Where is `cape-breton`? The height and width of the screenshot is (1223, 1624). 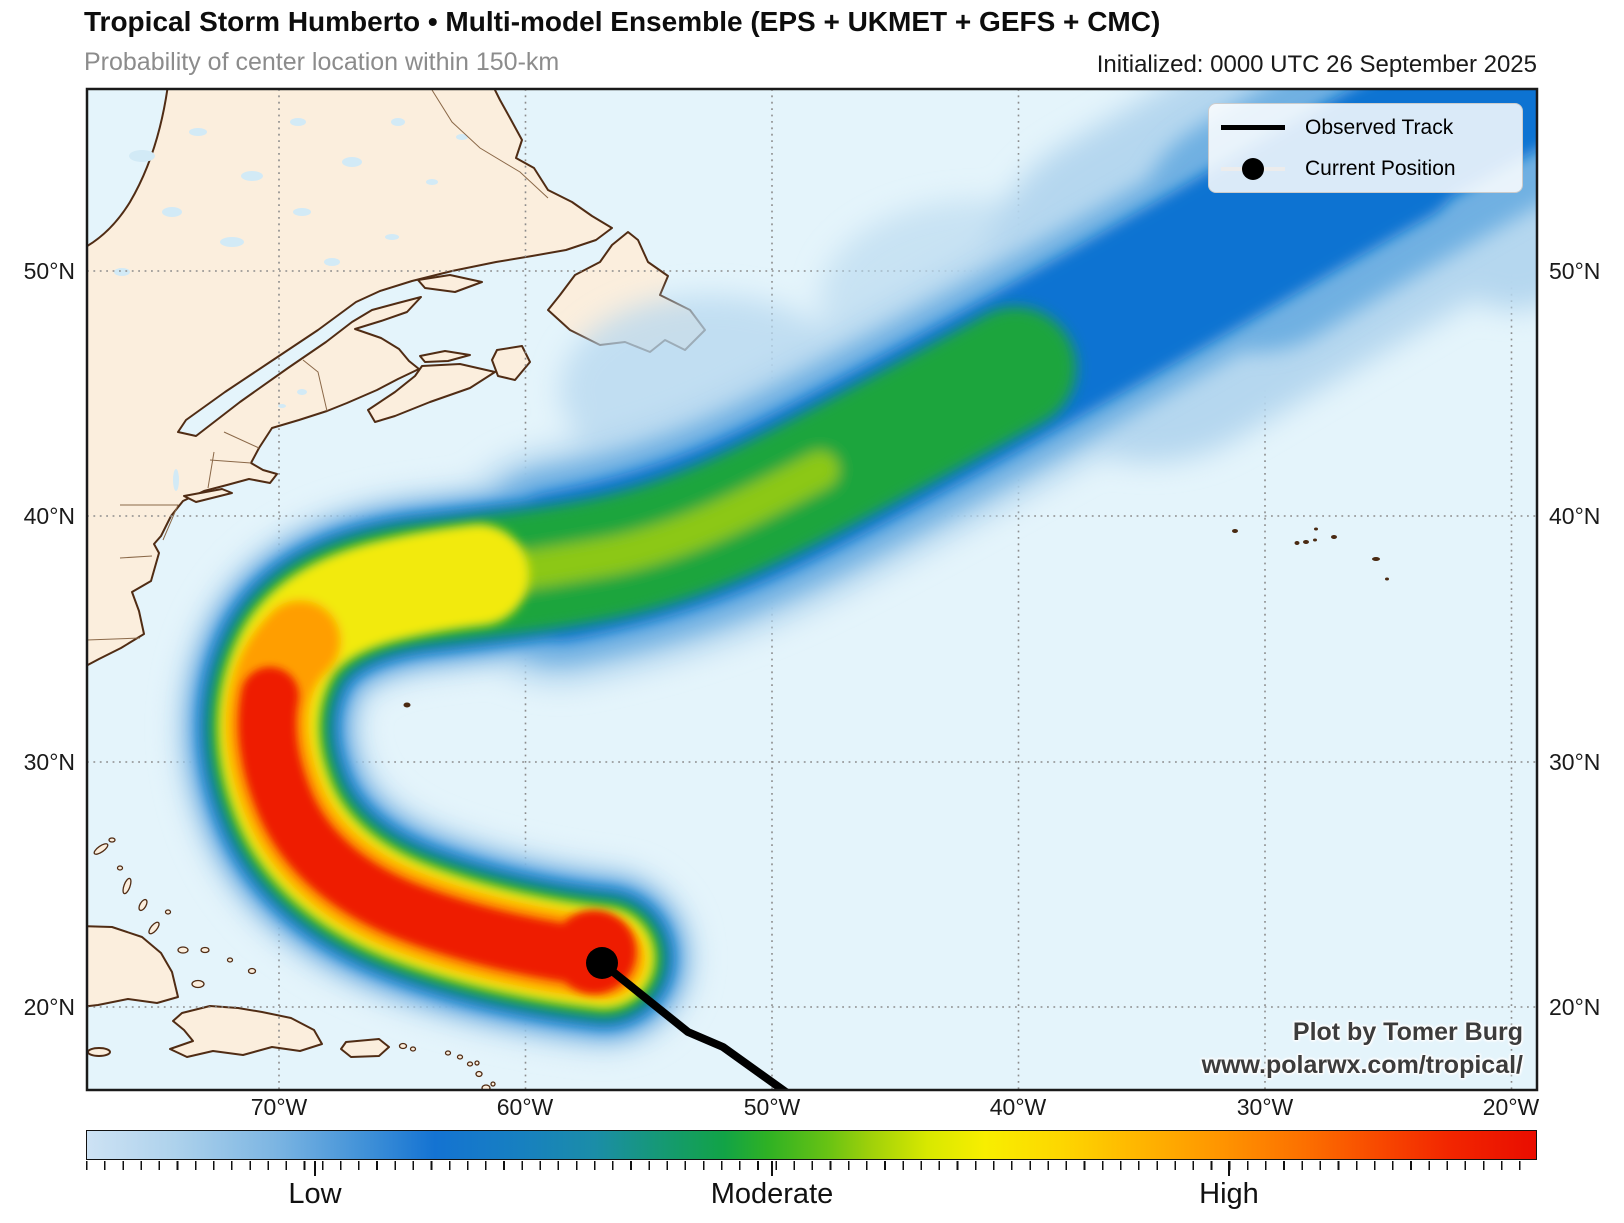 cape-breton is located at coordinates (511, 363).